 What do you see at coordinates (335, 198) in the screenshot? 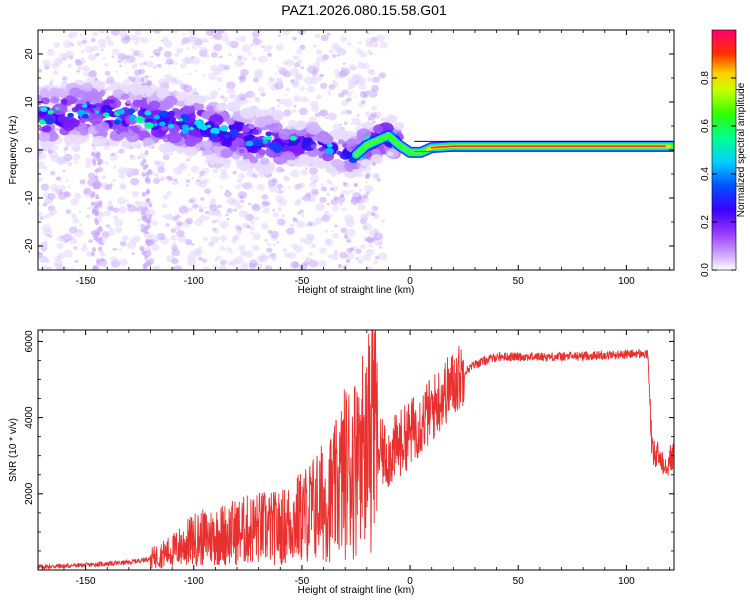
I see `sparse-blob` at bounding box center [335, 198].